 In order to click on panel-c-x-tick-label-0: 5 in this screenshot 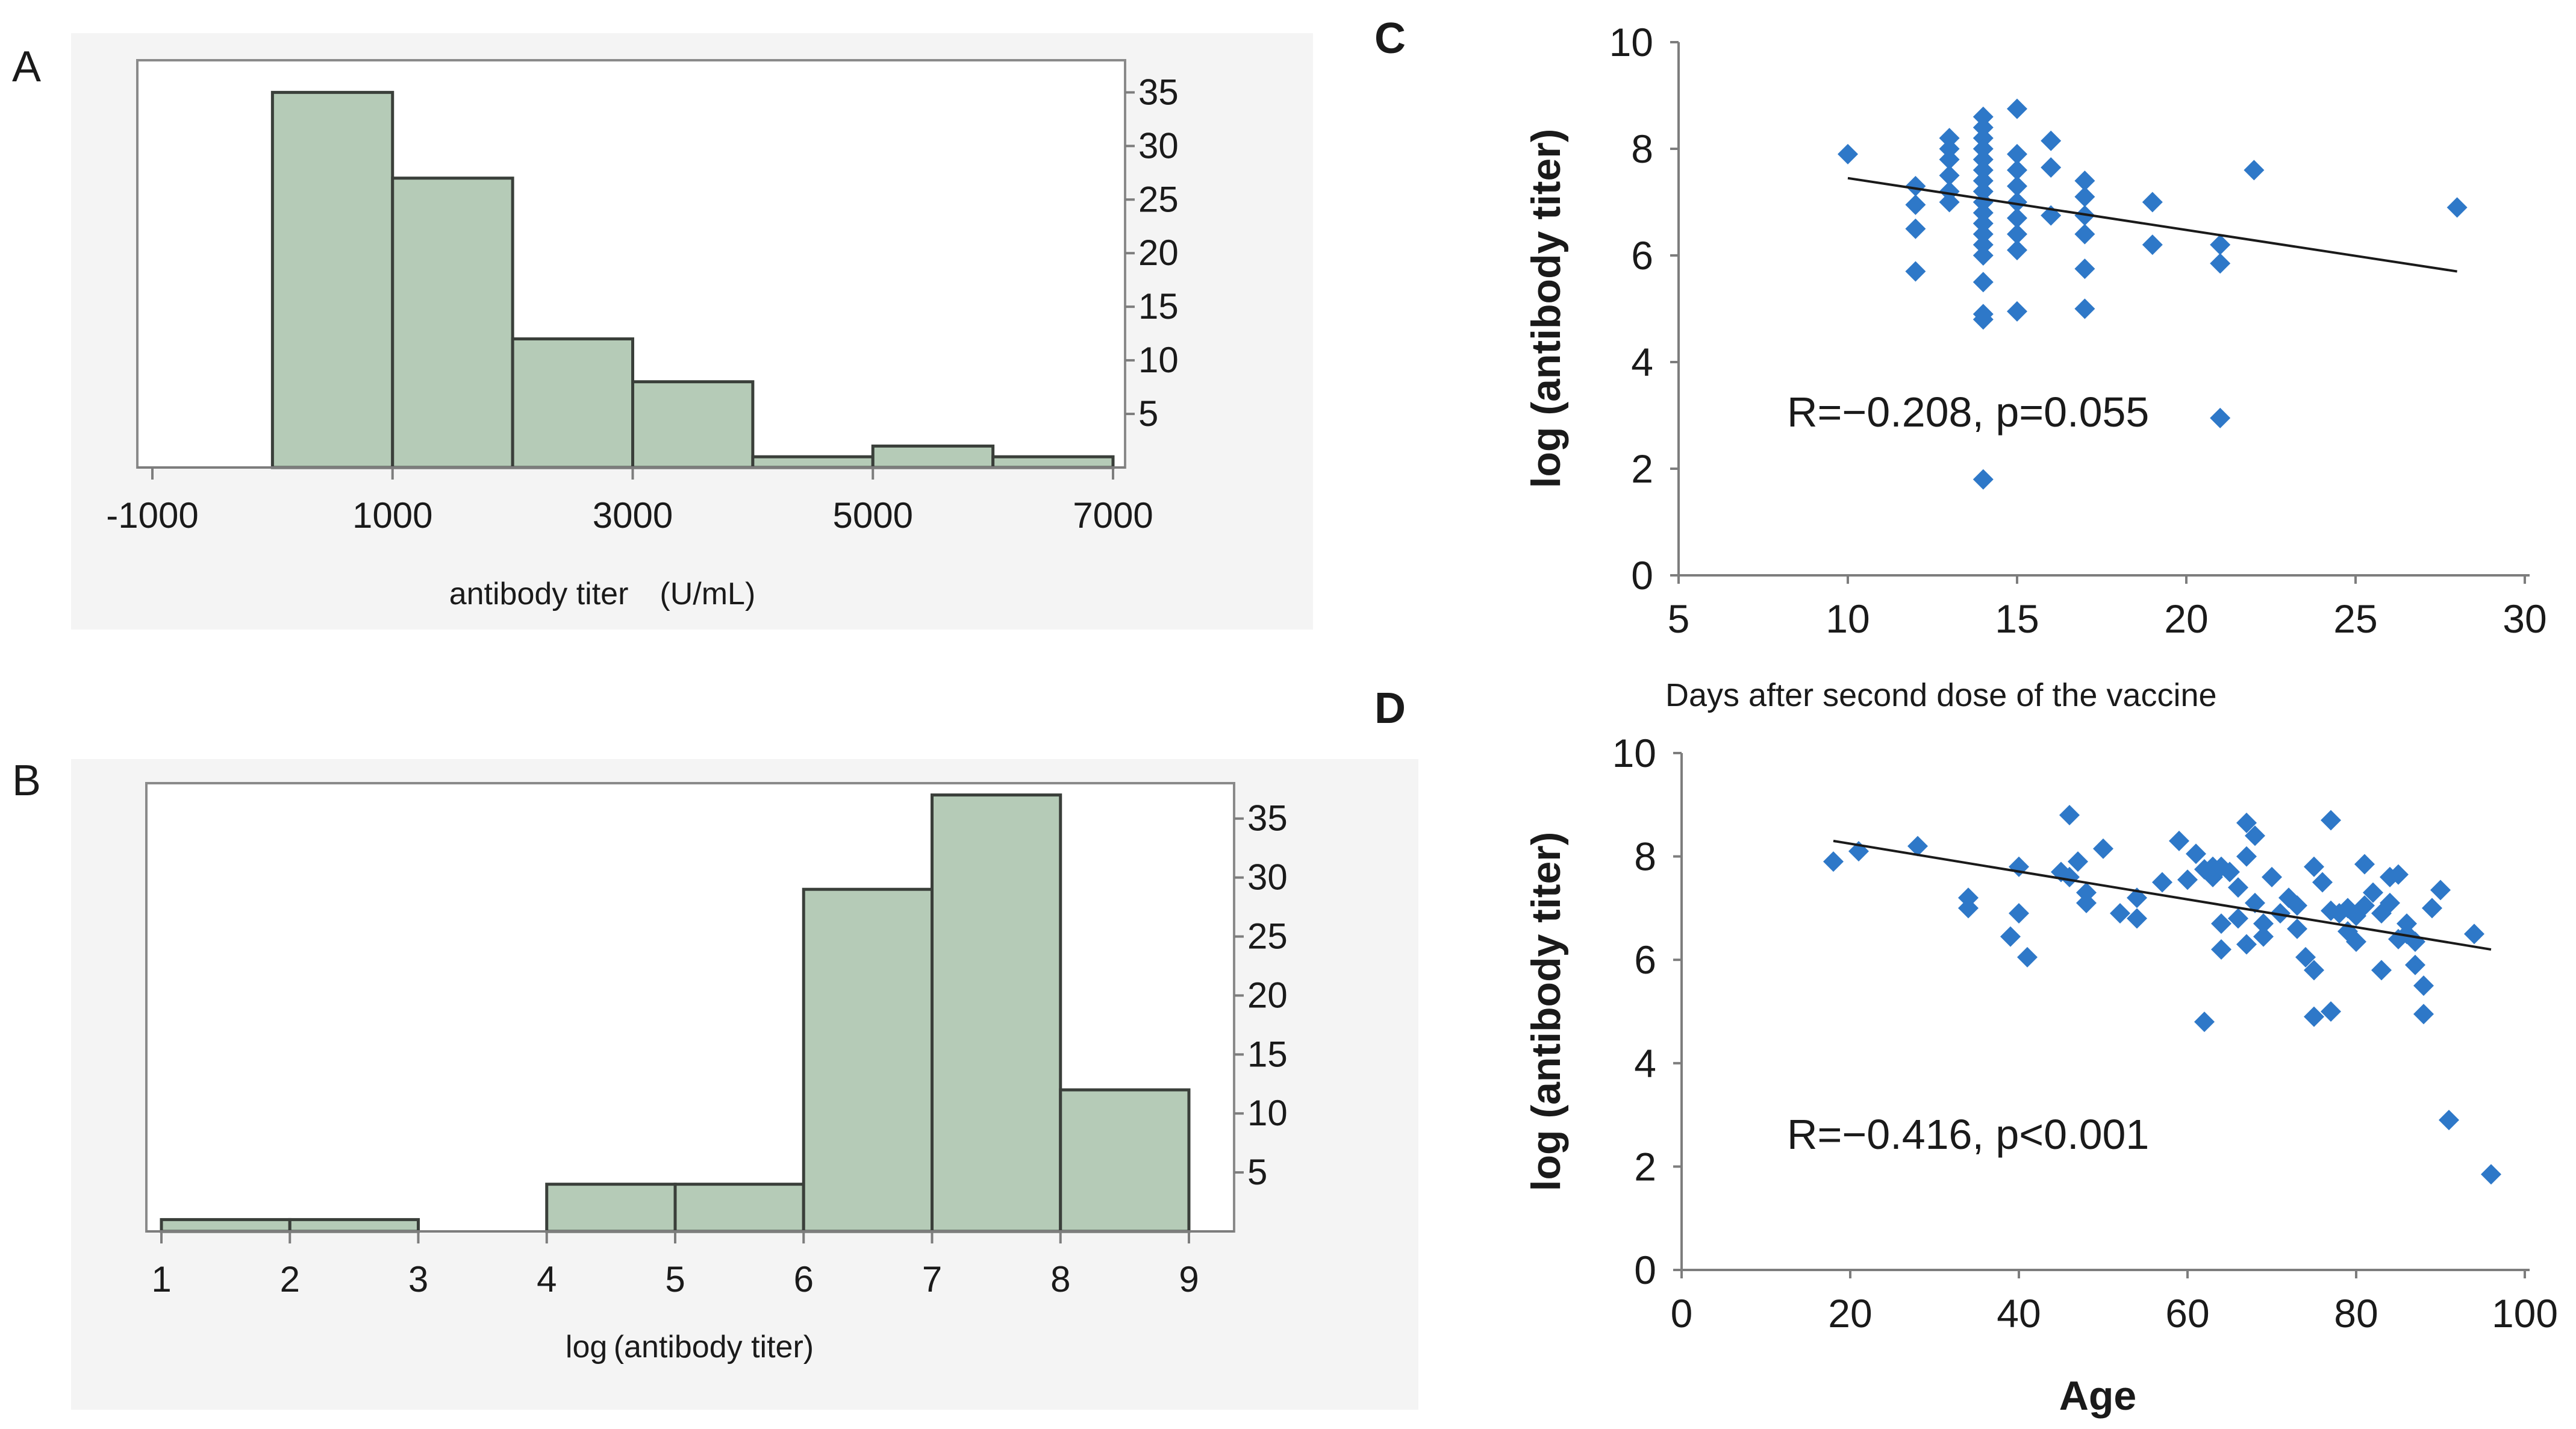, I will do `click(1679, 618)`.